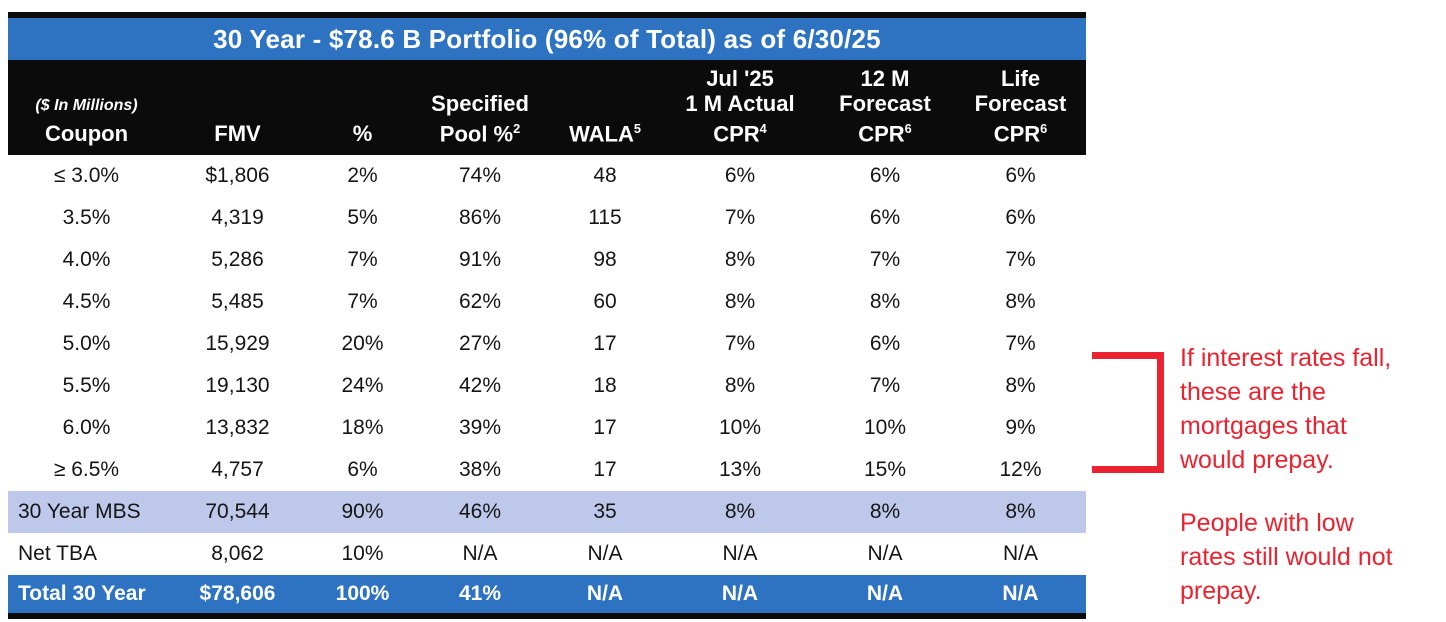  What do you see at coordinates (237, 594) in the screenshot?
I see `cell-fmv: $78,606` at bounding box center [237, 594].